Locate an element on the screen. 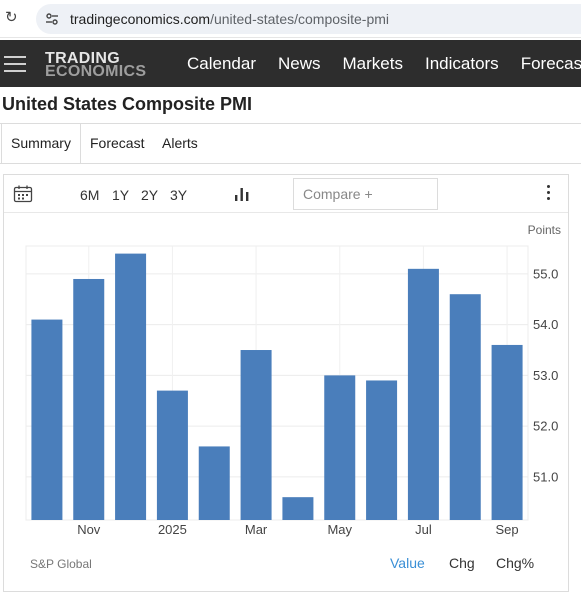 The image size is (581, 593). chart-toolbar: 6M 1Y 2Y 3Y Compare + is located at coordinates (286, 194).